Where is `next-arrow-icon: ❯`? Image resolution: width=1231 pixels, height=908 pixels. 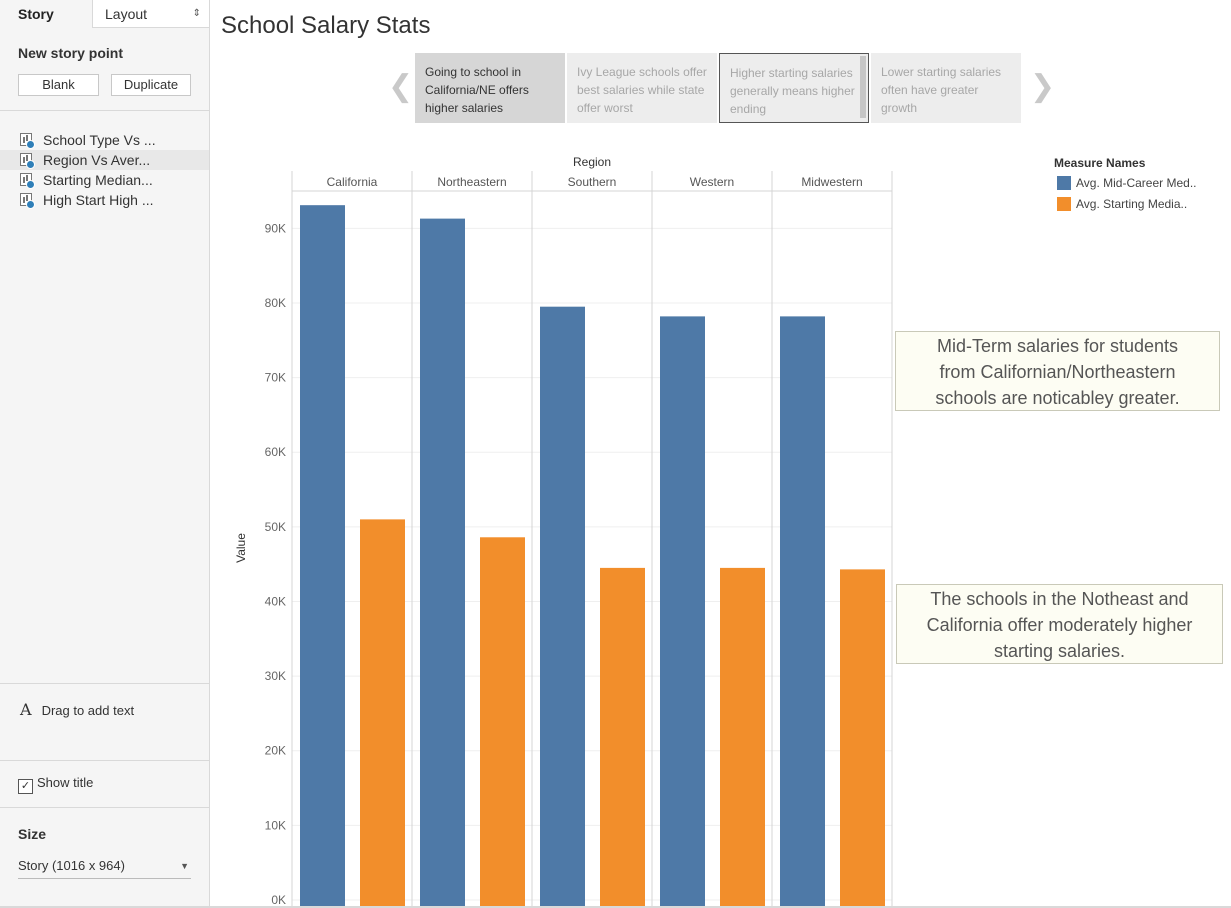
next-arrow-icon: ❯ is located at coordinates (1043, 86).